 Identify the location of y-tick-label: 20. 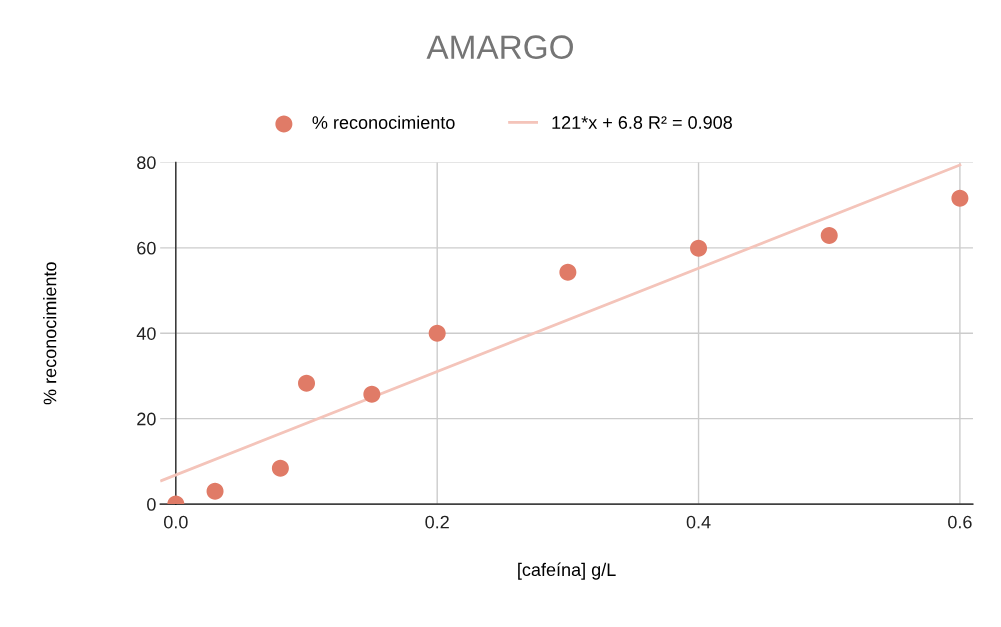
(146, 419).